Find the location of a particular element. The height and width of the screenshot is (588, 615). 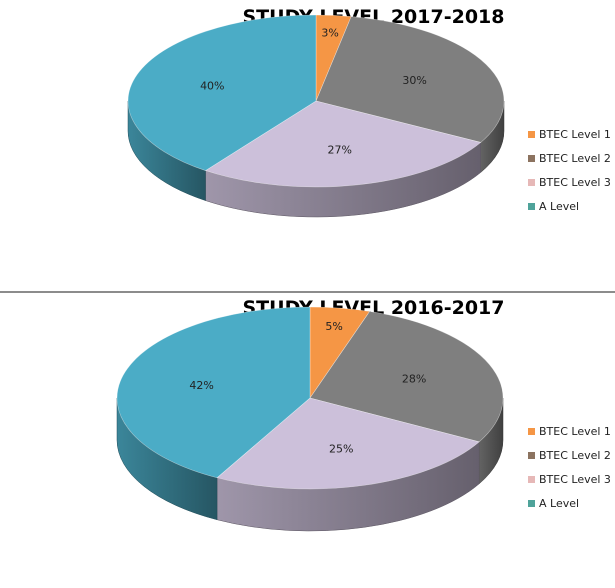

pie-data-label: 3% is located at coordinates (329, 33).